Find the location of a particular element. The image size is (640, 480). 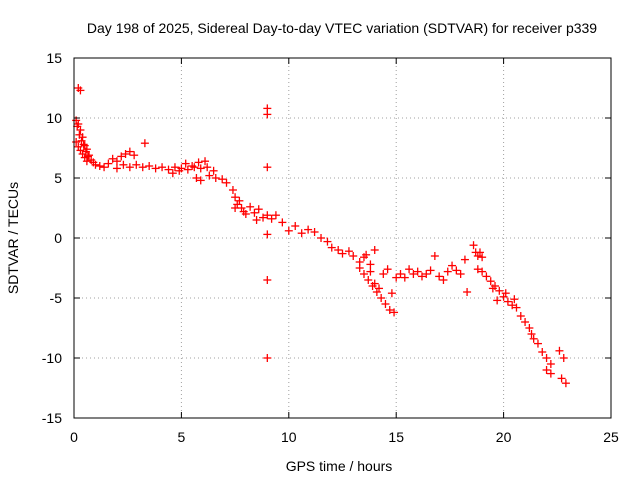

x-axis-label: GPS time / hours is located at coordinates (339, 466).